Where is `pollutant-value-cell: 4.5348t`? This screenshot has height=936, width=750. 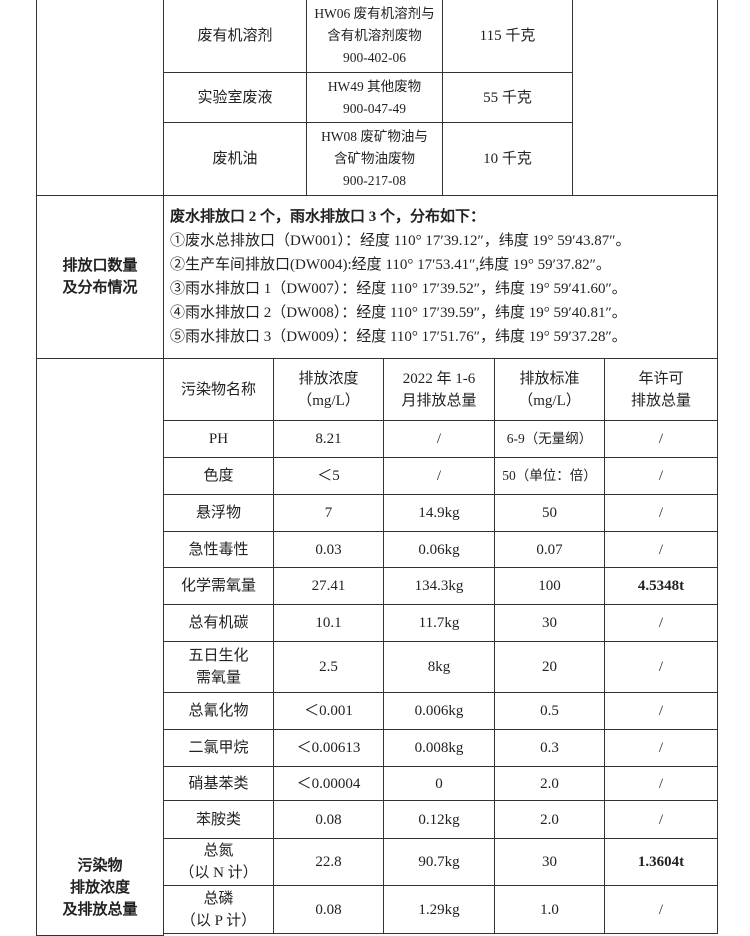
pollutant-value-cell: 4.5348t is located at coordinates (661, 586).